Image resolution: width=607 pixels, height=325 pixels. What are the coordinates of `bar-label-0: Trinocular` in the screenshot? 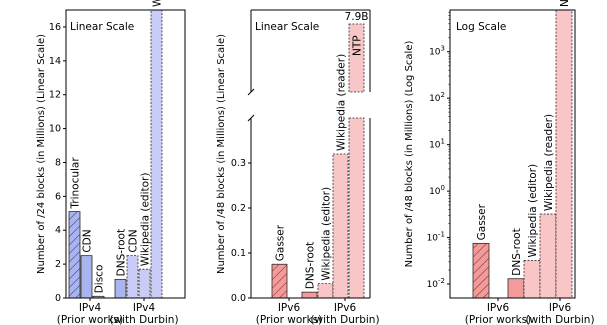 It's located at (76, 183).